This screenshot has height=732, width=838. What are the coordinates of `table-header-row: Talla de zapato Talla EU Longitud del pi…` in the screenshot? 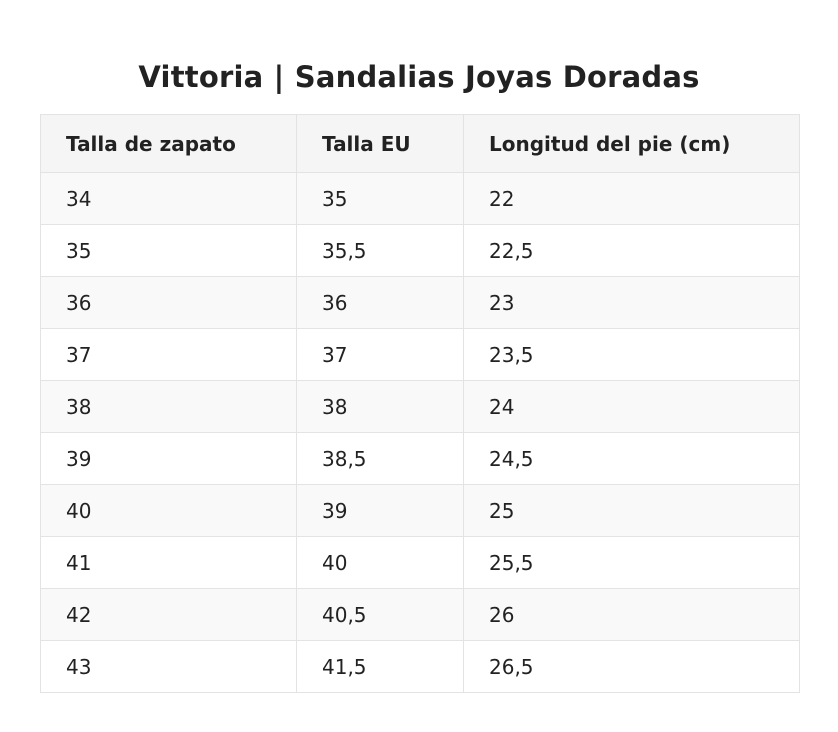 It's located at (420, 143).